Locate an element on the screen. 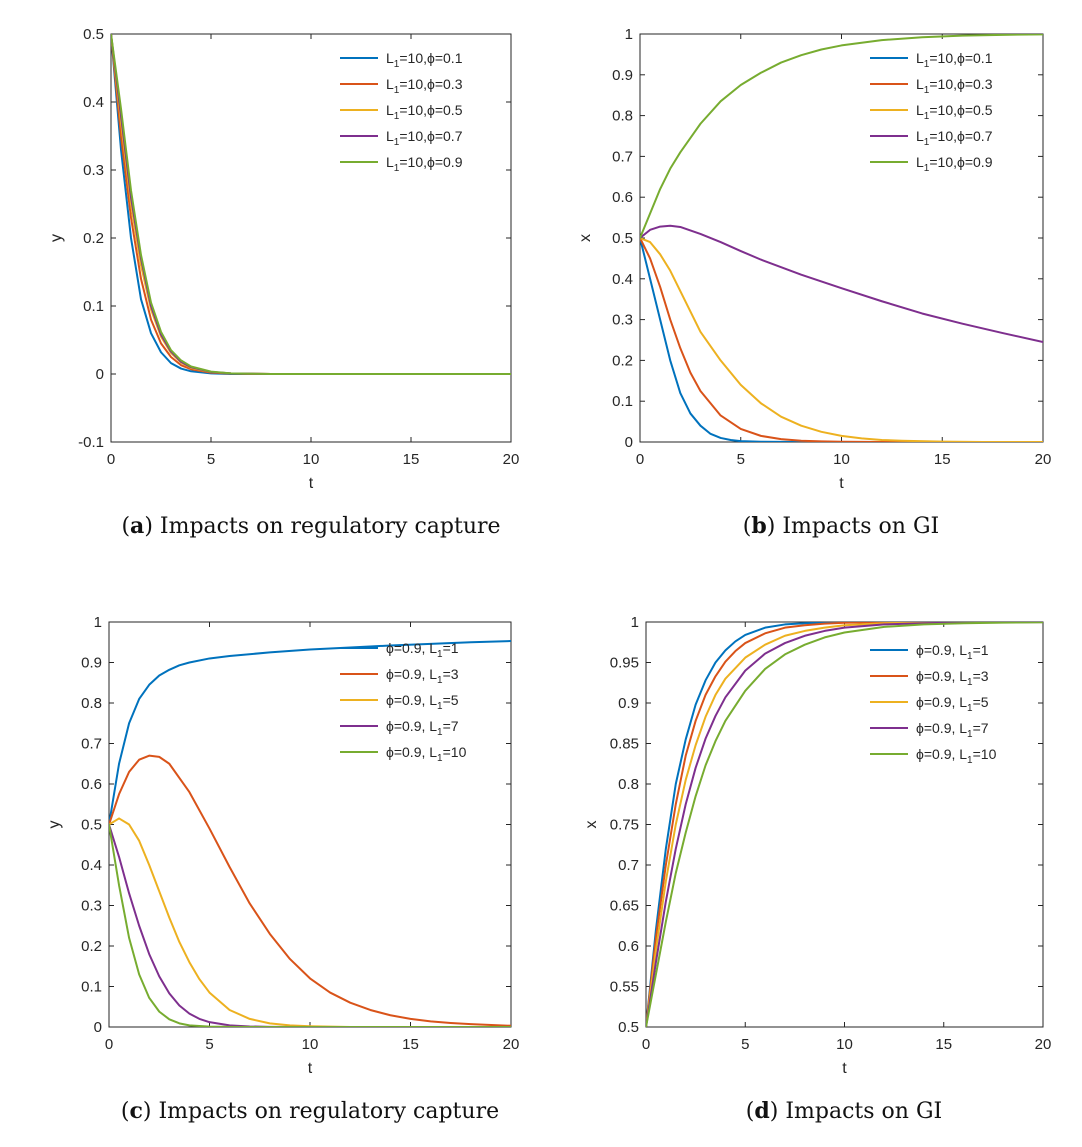 Image resolution: width=1082 pixels, height=1147 pixels. panel-caption: (d) Impacts on GI is located at coordinates (844, 1111).